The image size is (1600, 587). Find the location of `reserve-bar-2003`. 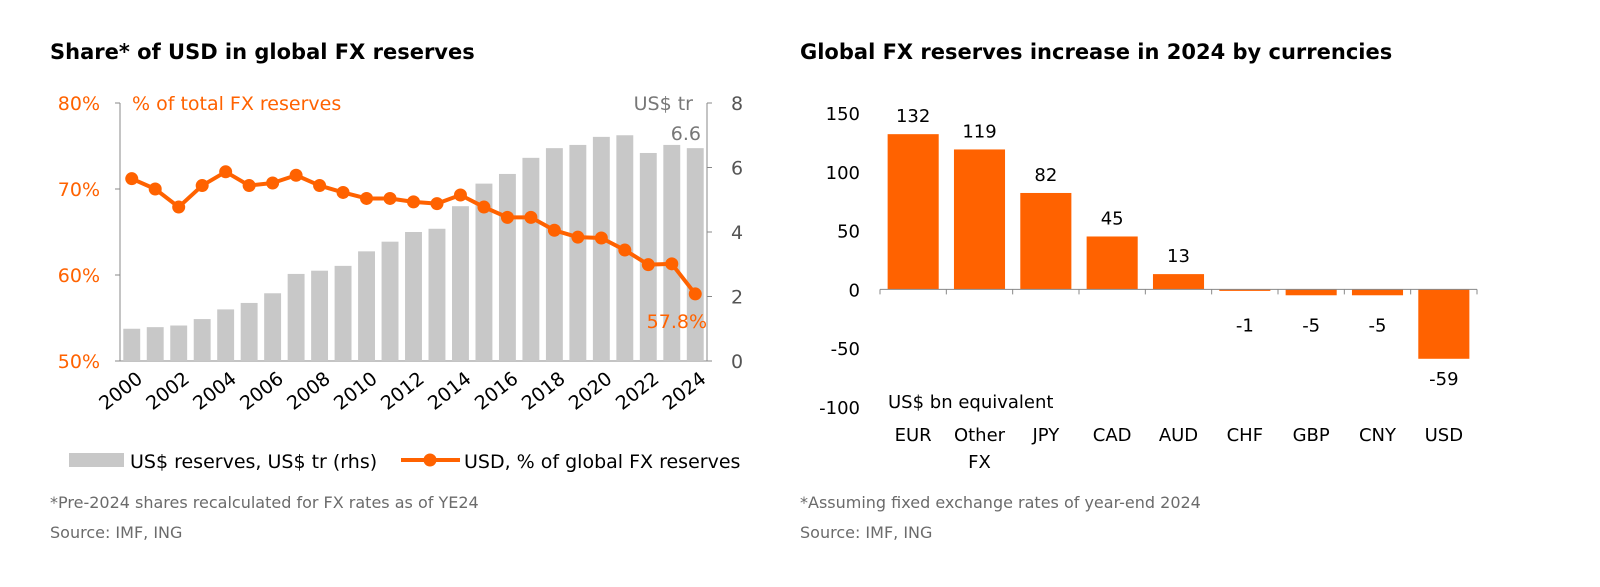

reserve-bar-2003 is located at coordinates (202, 340).